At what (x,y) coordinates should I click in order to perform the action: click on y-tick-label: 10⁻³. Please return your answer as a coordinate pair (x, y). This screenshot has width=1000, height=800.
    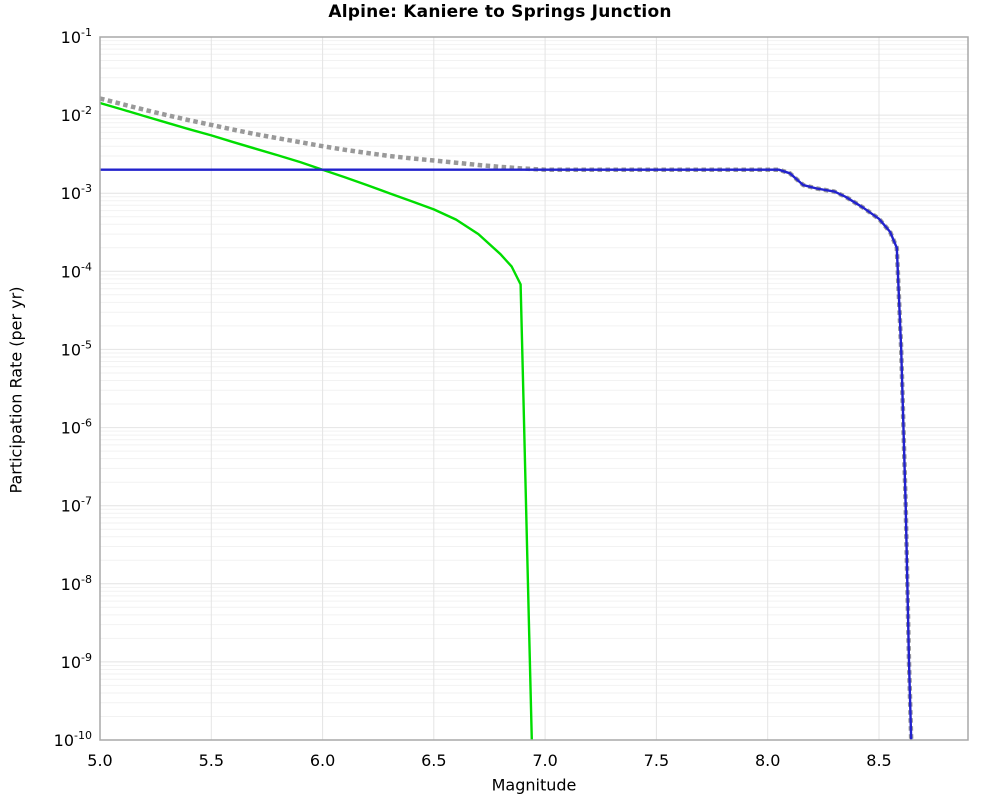
    Looking at the image, I should click on (76, 192).